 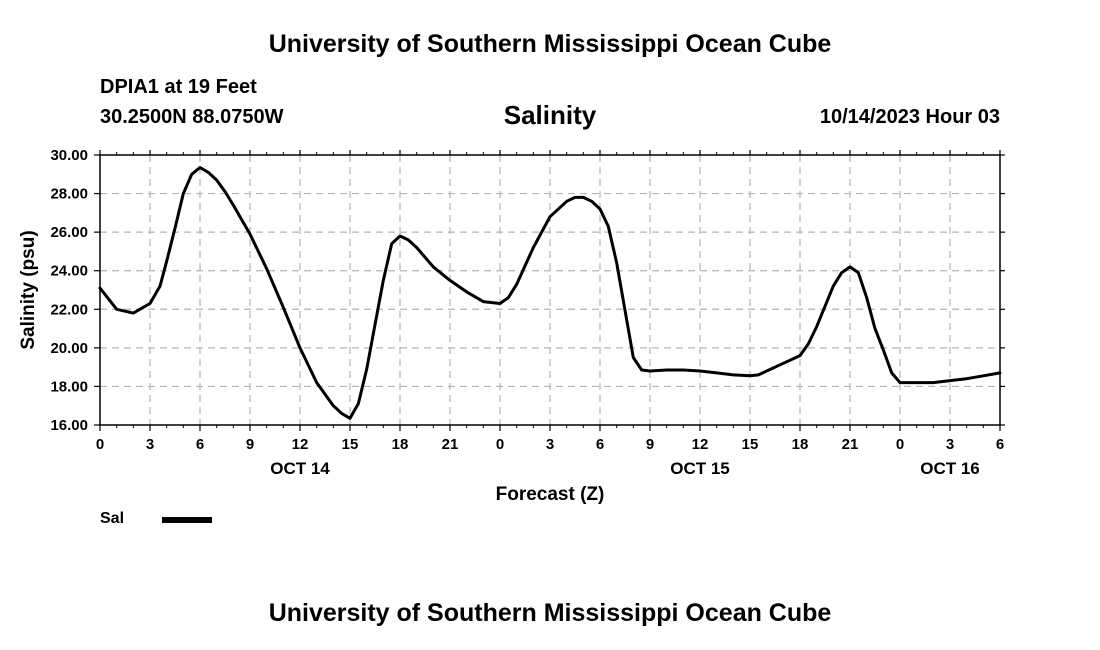 What do you see at coordinates (192, 117) in the screenshot?
I see `coordinates-label: 30.2500N 88.0750W` at bounding box center [192, 117].